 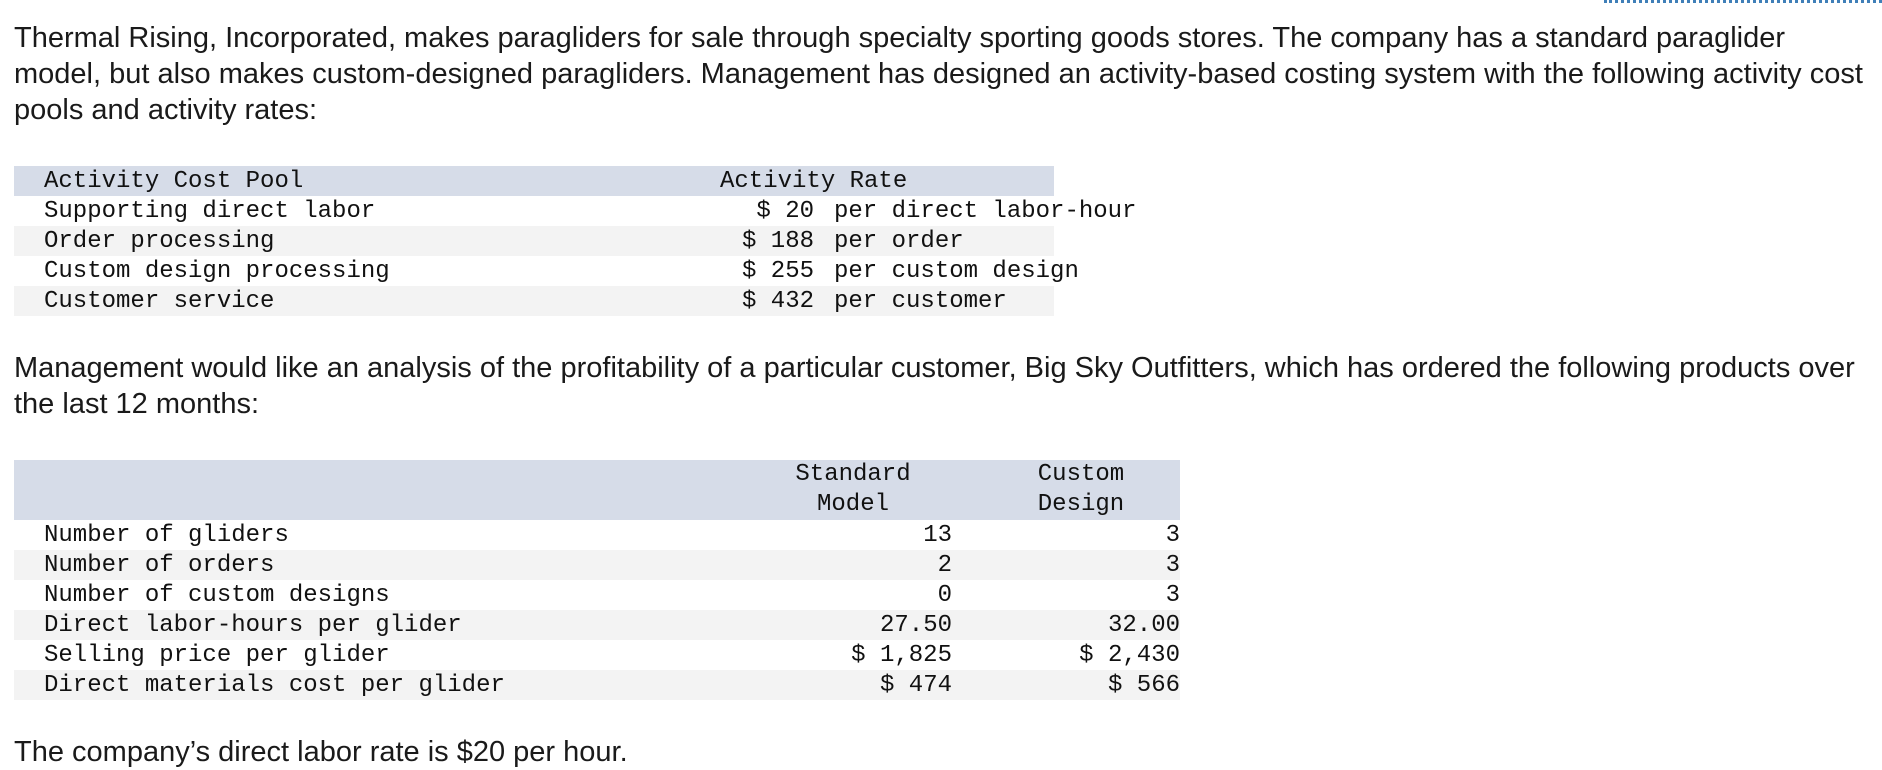 What do you see at coordinates (597, 655) in the screenshot?
I see `table-row: Selling price per glider $ 1,825 $ 2,430` at bounding box center [597, 655].